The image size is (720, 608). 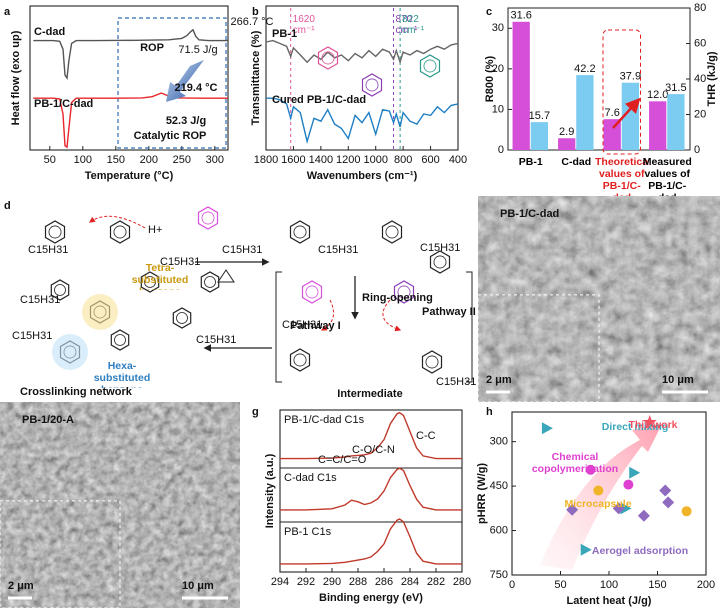 What do you see at coordinates (49, 32) in the screenshot?
I see `series-label: C-dad` at bounding box center [49, 32].